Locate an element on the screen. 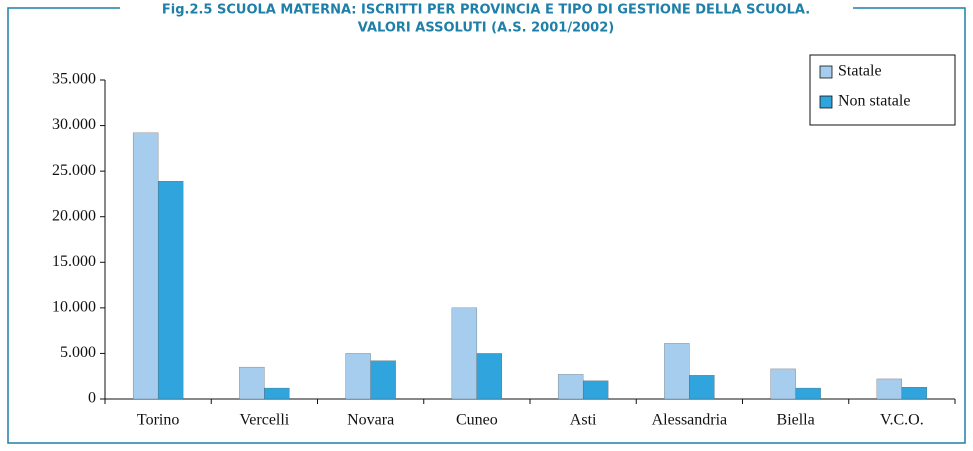  x-tick-label: Asti is located at coordinates (583, 420).